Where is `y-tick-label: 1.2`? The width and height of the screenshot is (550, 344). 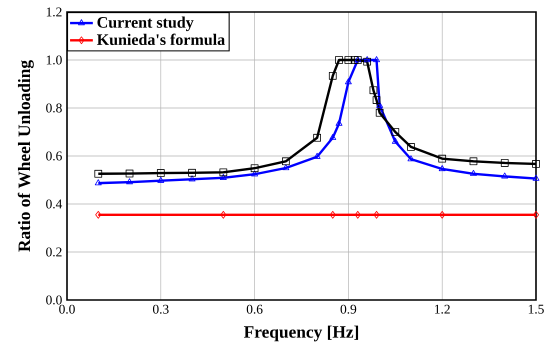
y-tick-label: 1.2 is located at coordinates (54, 12).